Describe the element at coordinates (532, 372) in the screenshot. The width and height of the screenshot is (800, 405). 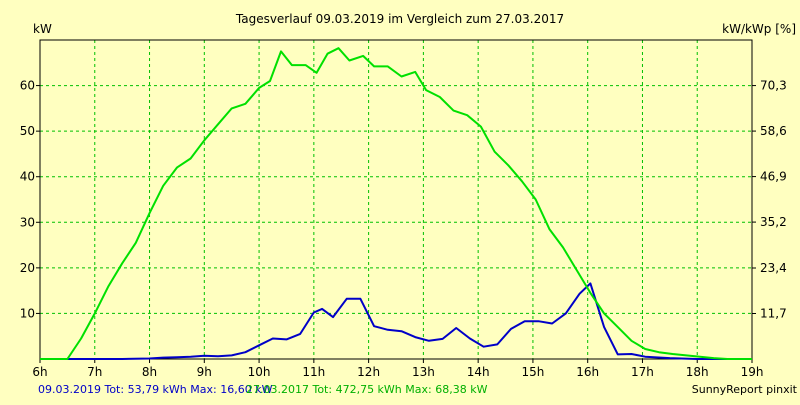
I see `x-tick-label: 15h` at that location.